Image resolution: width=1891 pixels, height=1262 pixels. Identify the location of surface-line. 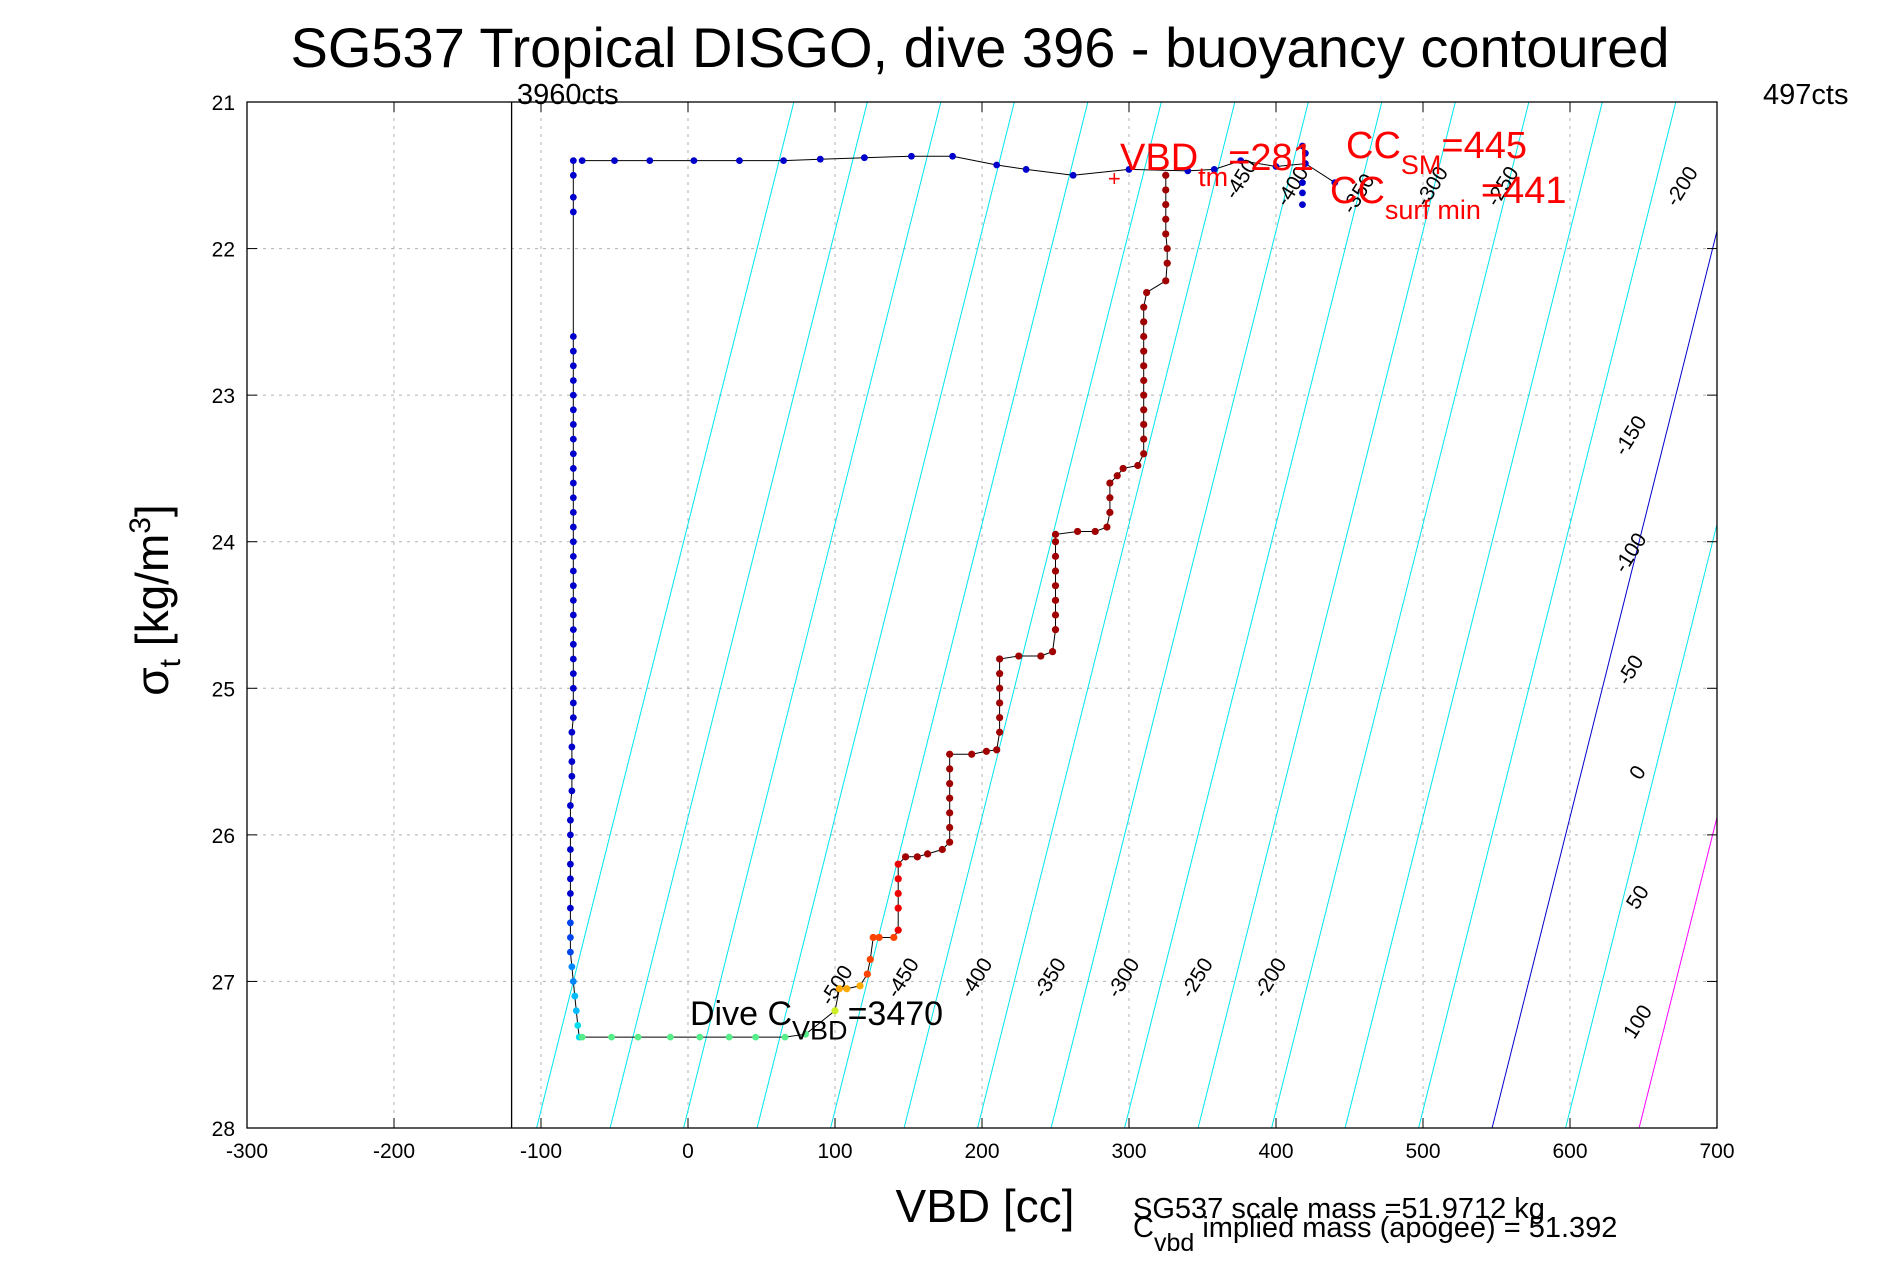
(959, 169).